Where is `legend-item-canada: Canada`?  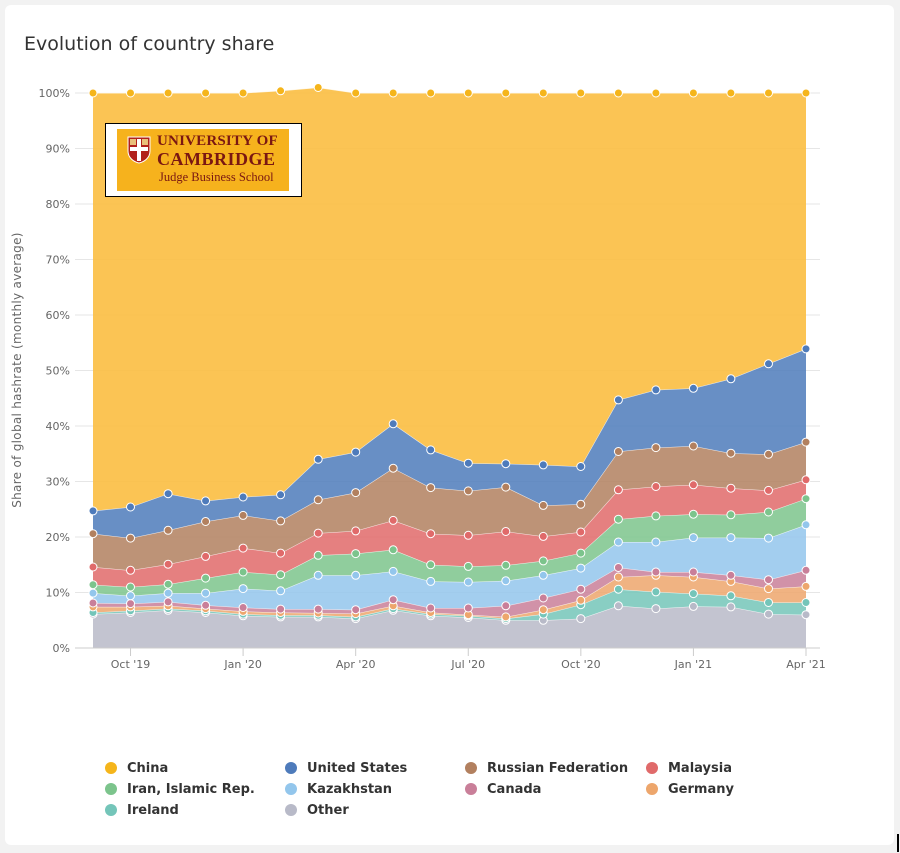 legend-item-canada: Canada is located at coordinates (503, 789).